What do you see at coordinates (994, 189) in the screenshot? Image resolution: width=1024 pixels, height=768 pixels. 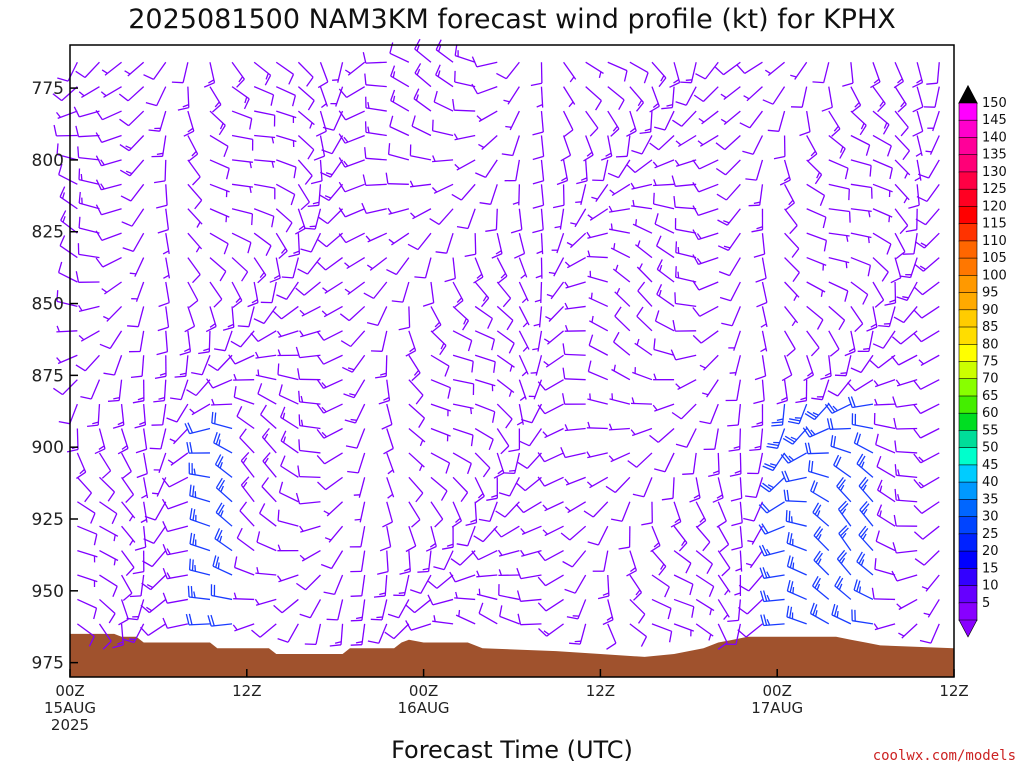 I see `colorbar-label: 125` at bounding box center [994, 189].